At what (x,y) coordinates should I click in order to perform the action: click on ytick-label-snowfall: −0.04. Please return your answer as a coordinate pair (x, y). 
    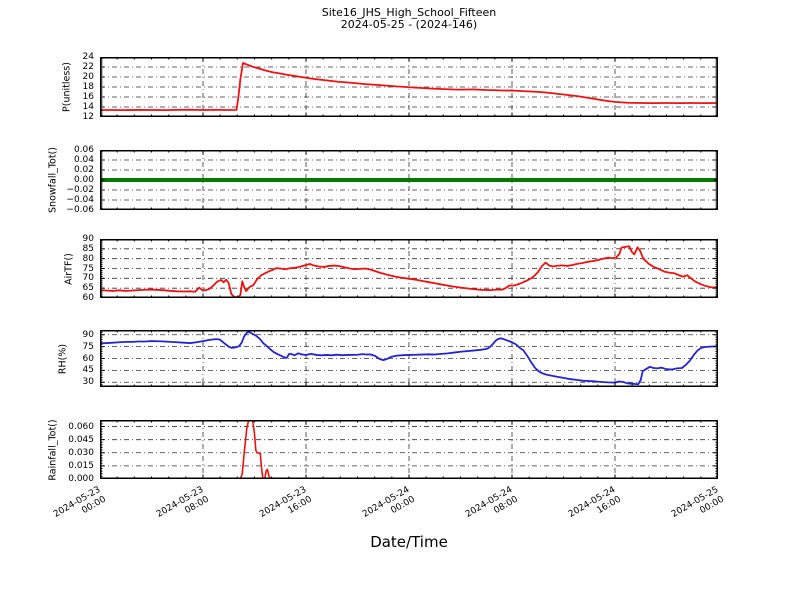
    Looking at the image, I should click on (80, 200).